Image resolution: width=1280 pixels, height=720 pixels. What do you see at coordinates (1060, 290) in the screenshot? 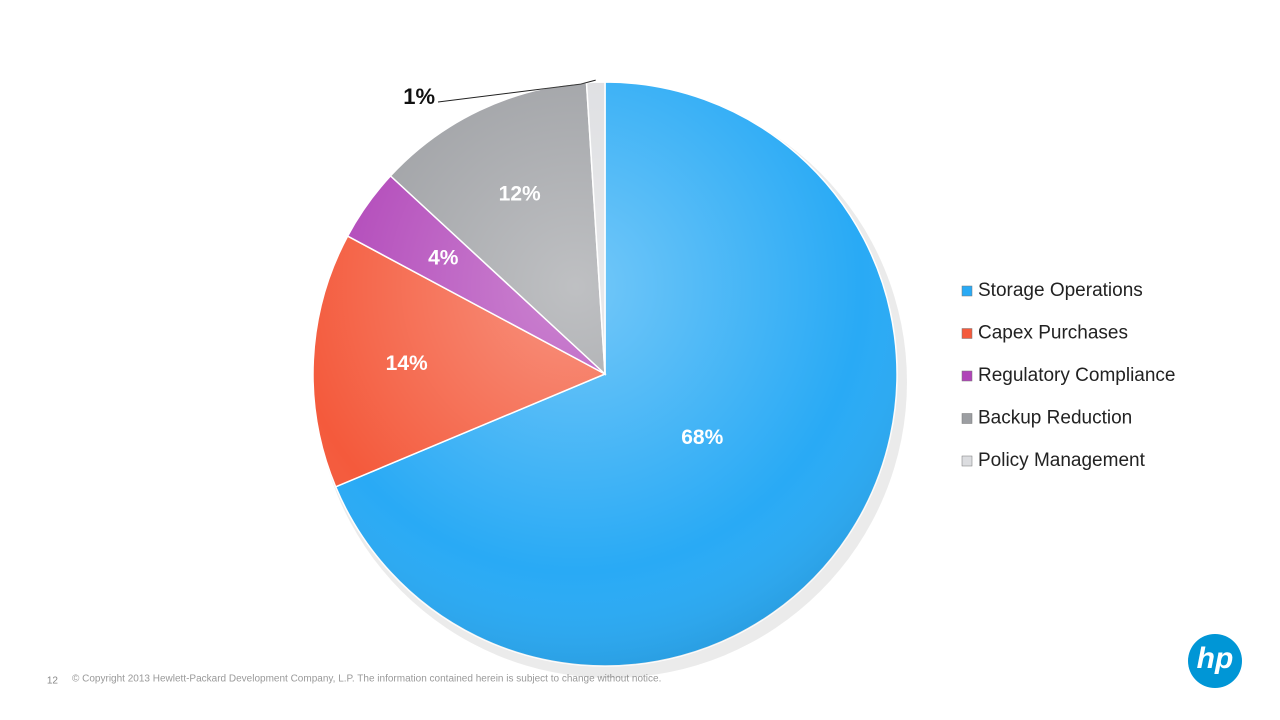
I see `legend-label: Storage Operations` at bounding box center [1060, 290].